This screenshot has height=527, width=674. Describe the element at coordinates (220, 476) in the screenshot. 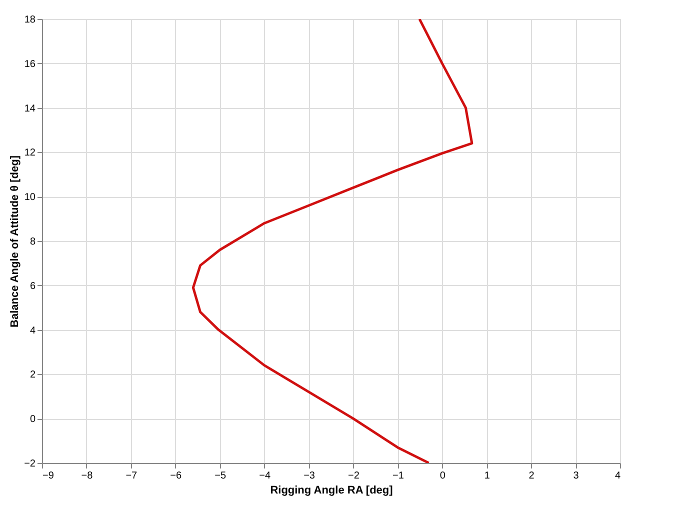

I see `x-tick-label: −5` at that location.